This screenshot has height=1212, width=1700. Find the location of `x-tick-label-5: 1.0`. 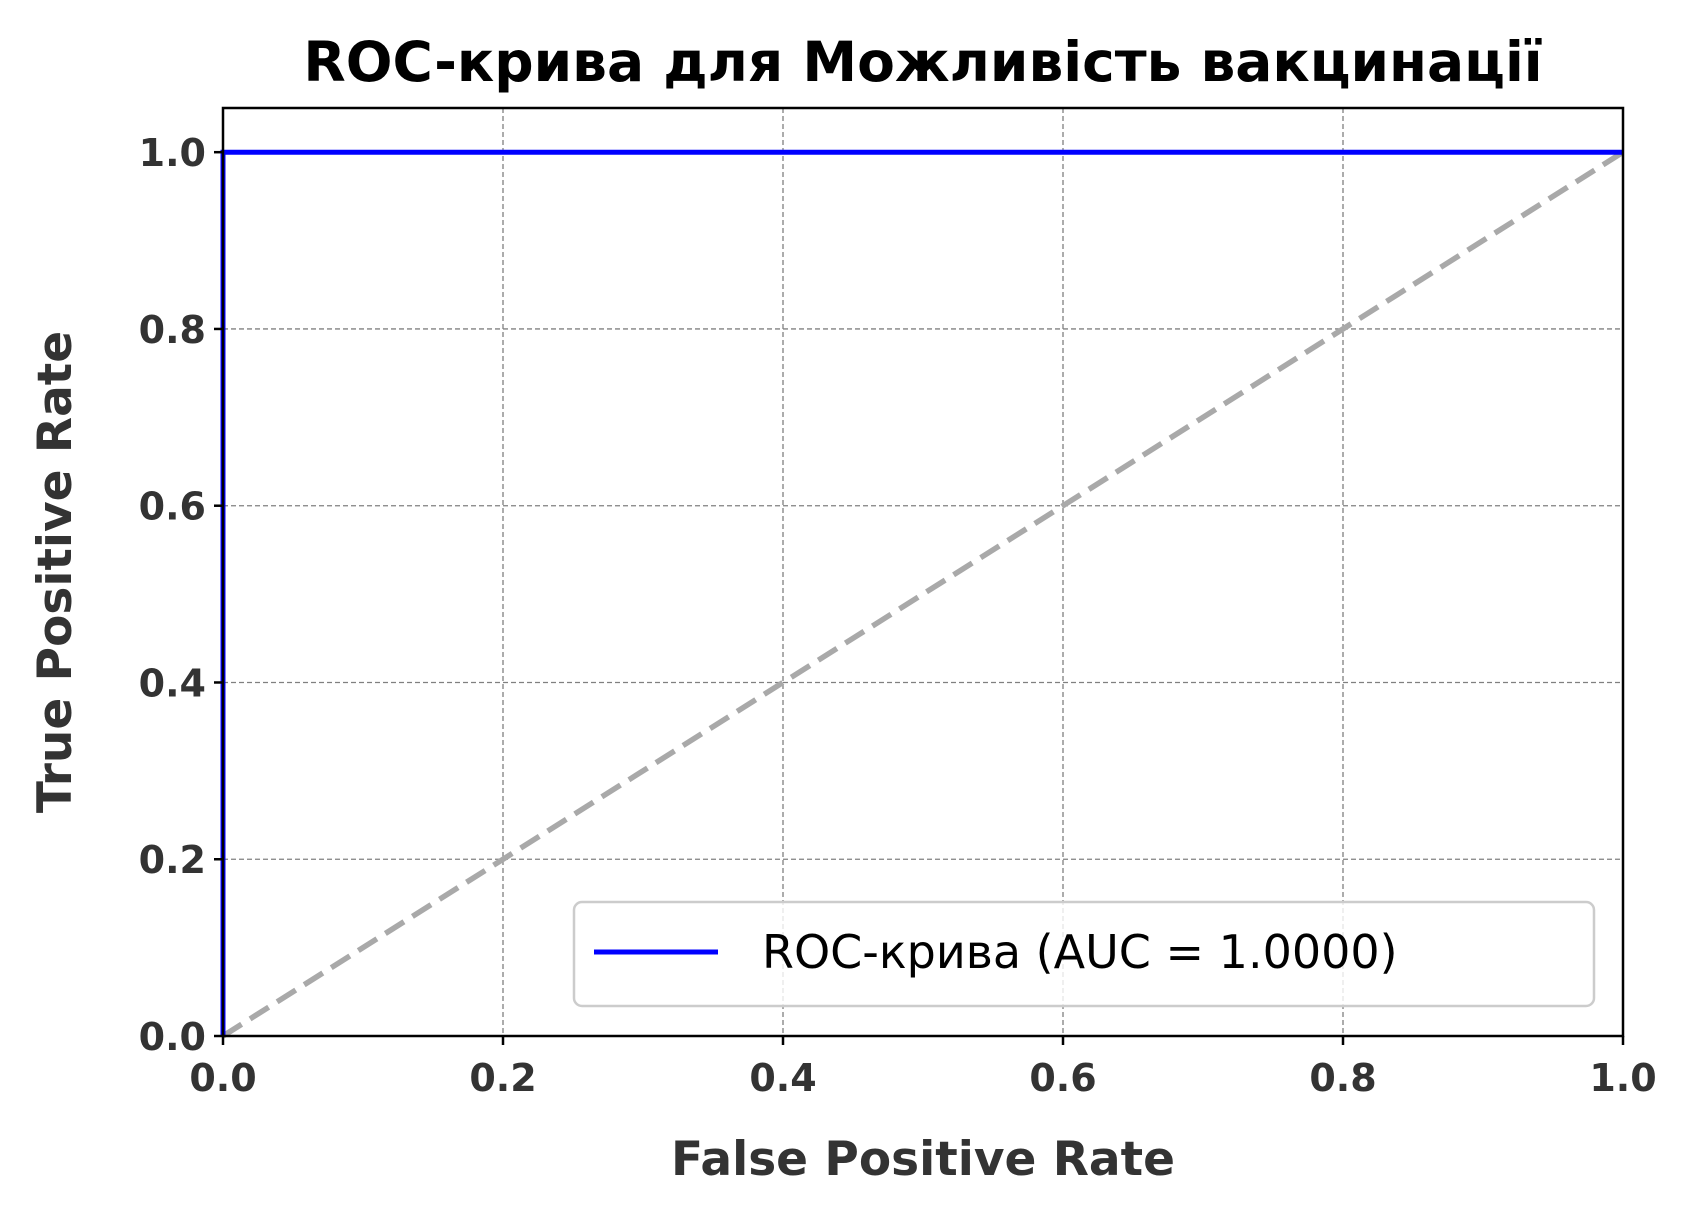

x-tick-label-5: 1.0 is located at coordinates (1622, 1078).